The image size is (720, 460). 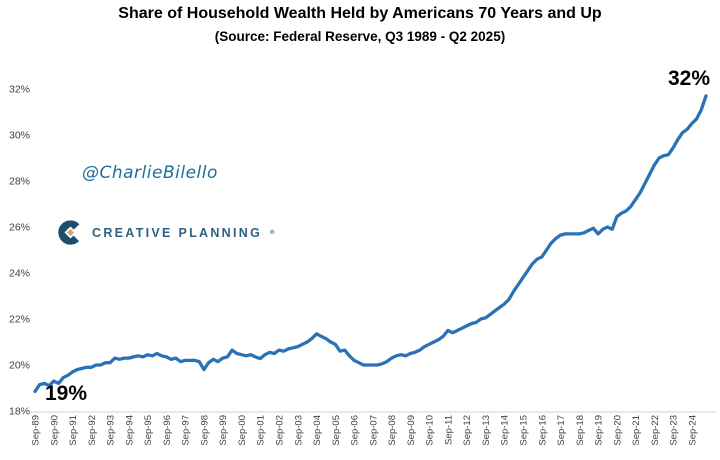 What do you see at coordinates (148, 430) in the screenshot?
I see `x-axis-tick-label: Sep-95` at bounding box center [148, 430].